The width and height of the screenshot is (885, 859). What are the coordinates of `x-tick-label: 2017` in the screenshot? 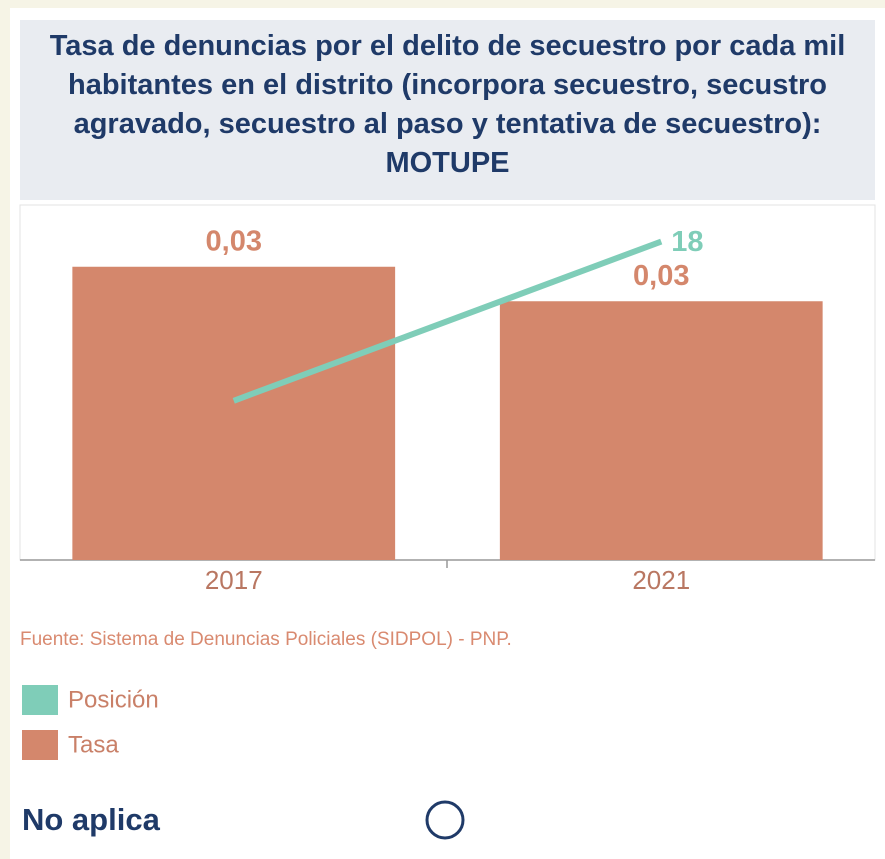 It's located at (234, 580).